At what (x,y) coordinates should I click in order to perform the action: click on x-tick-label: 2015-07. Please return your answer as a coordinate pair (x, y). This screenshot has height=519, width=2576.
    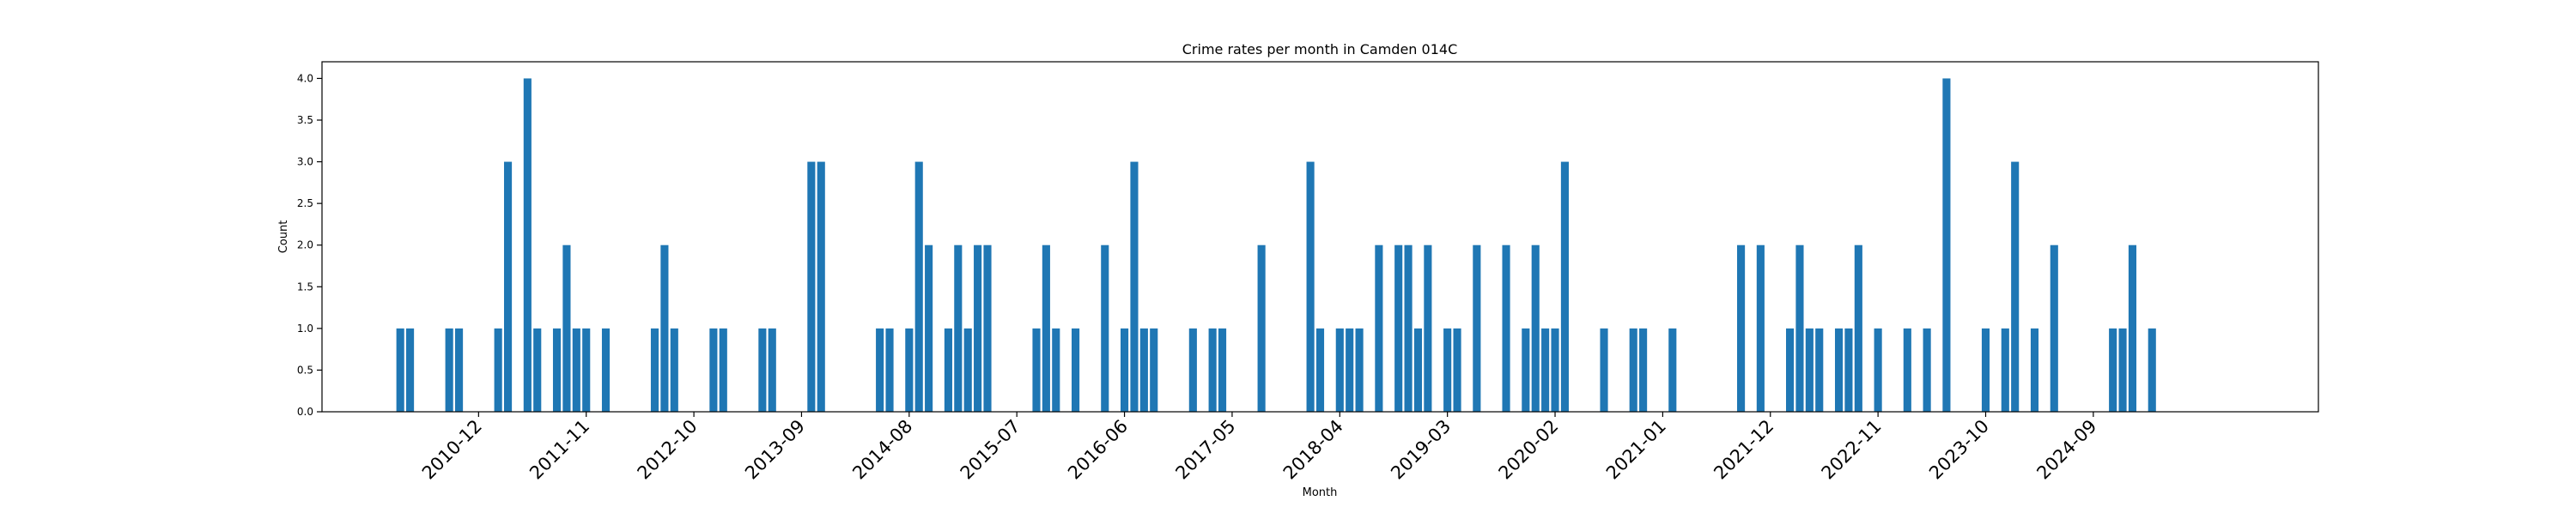
    Looking at the image, I should click on (991, 450).